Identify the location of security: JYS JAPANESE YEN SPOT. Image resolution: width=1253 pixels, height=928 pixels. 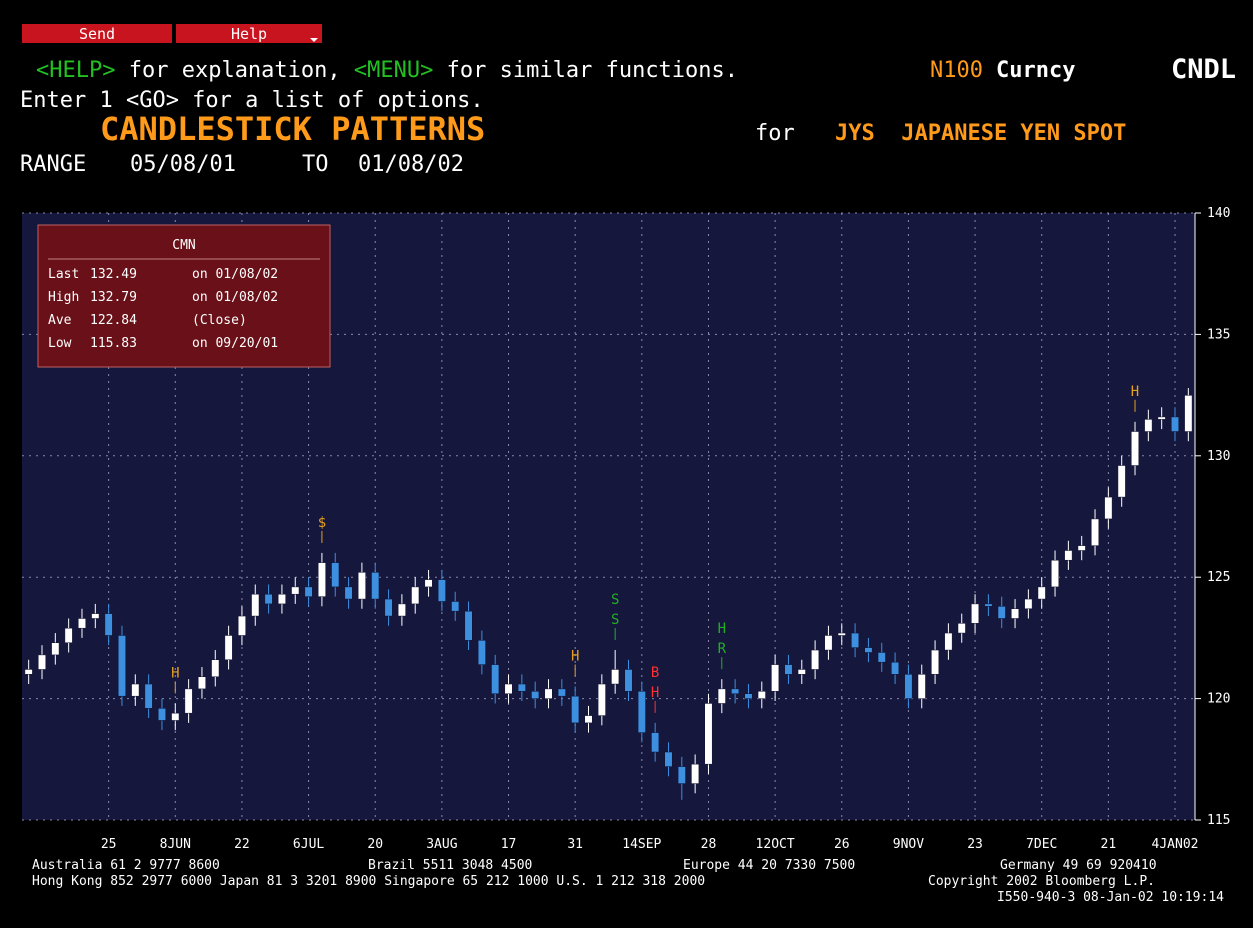
(980, 133).